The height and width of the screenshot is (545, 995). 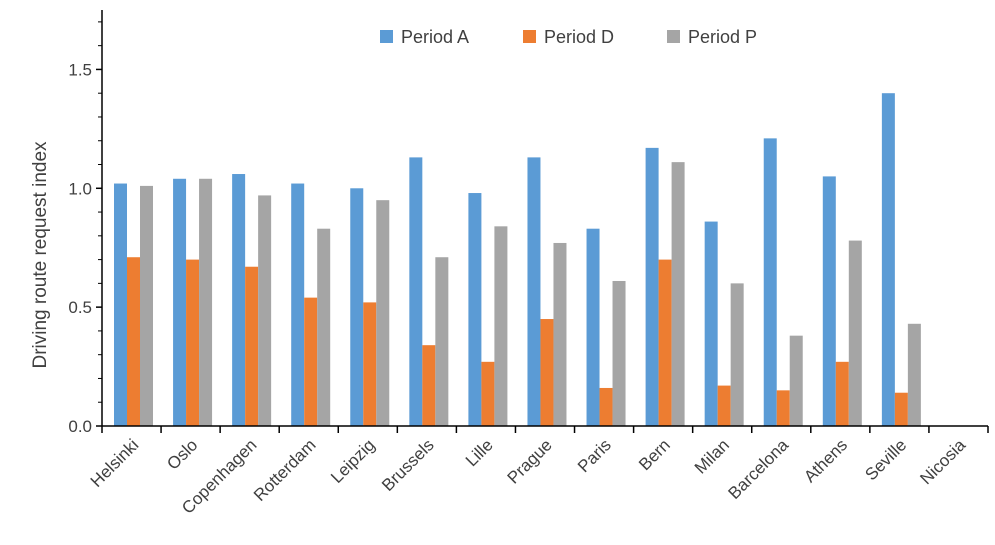 What do you see at coordinates (825, 460) in the screenshot?
I see `x-tick-label: Athens` at bounding box center [825, 460].